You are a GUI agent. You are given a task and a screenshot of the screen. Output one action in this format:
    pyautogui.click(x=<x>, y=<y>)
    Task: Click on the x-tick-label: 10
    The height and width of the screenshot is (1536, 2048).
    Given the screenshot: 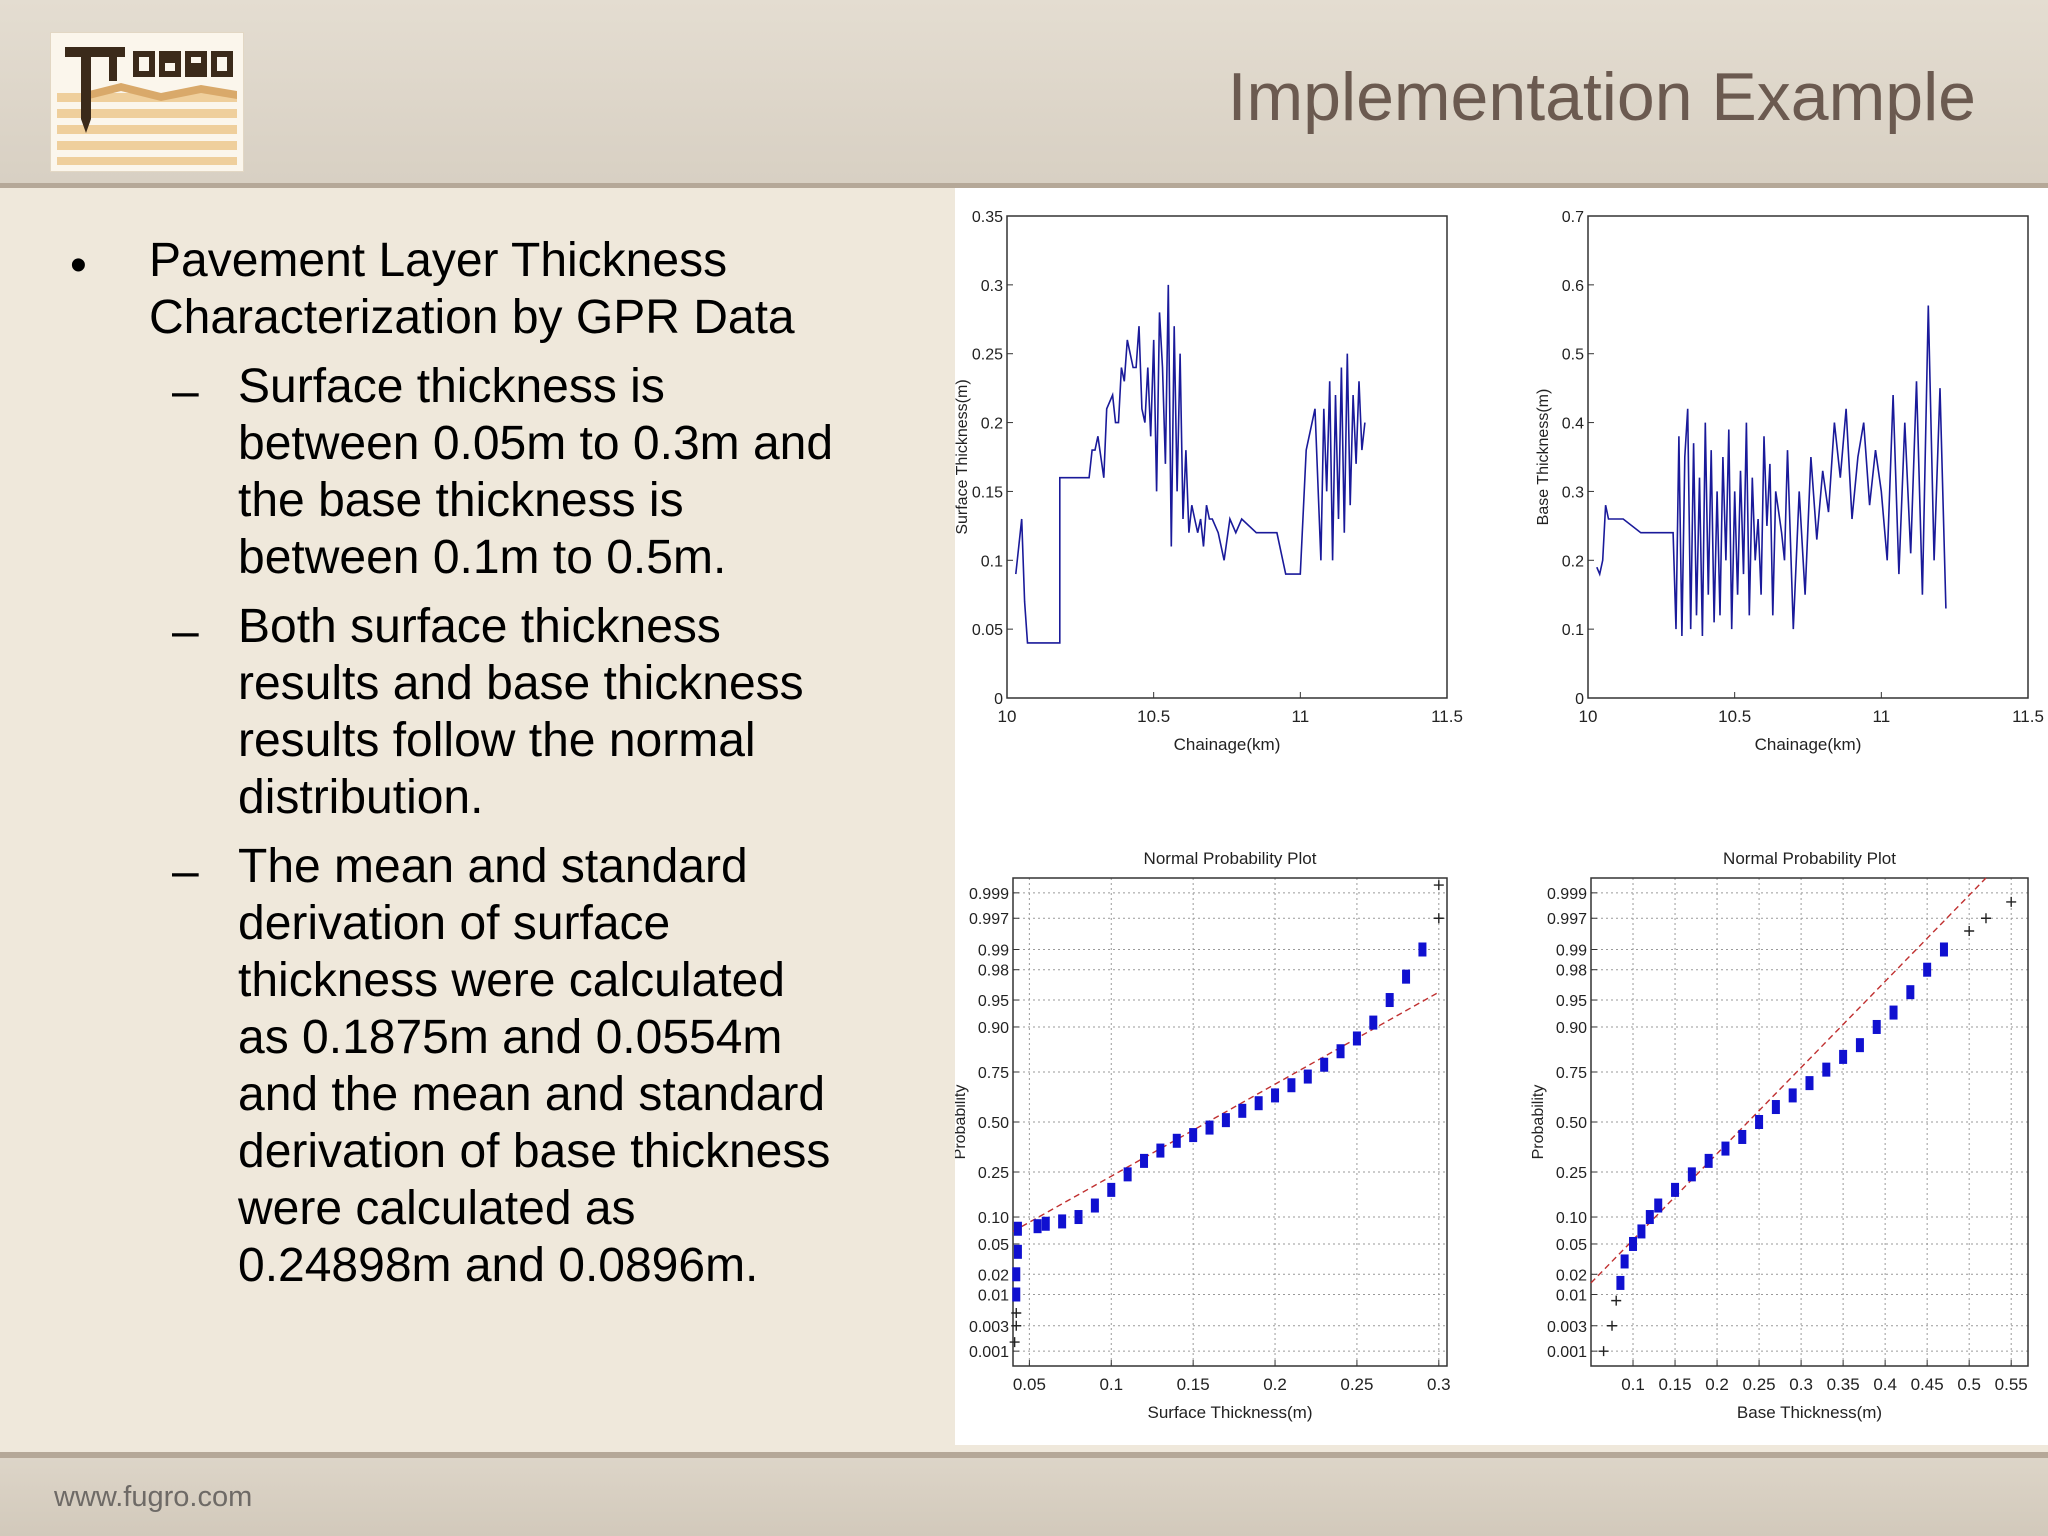 What is the action you would take?
    pyautogui.click(x=1007, y=716)
    